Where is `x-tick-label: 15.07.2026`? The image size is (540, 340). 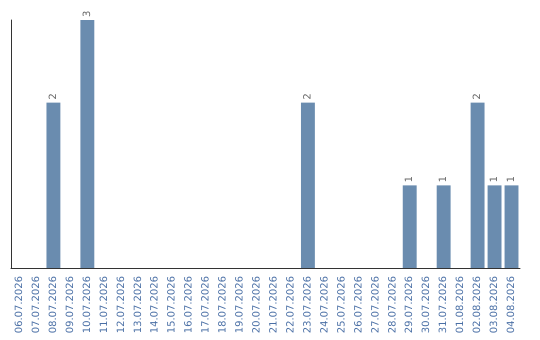 x-tick-label: 15.07.2026 is located at coordinates (172, 305).